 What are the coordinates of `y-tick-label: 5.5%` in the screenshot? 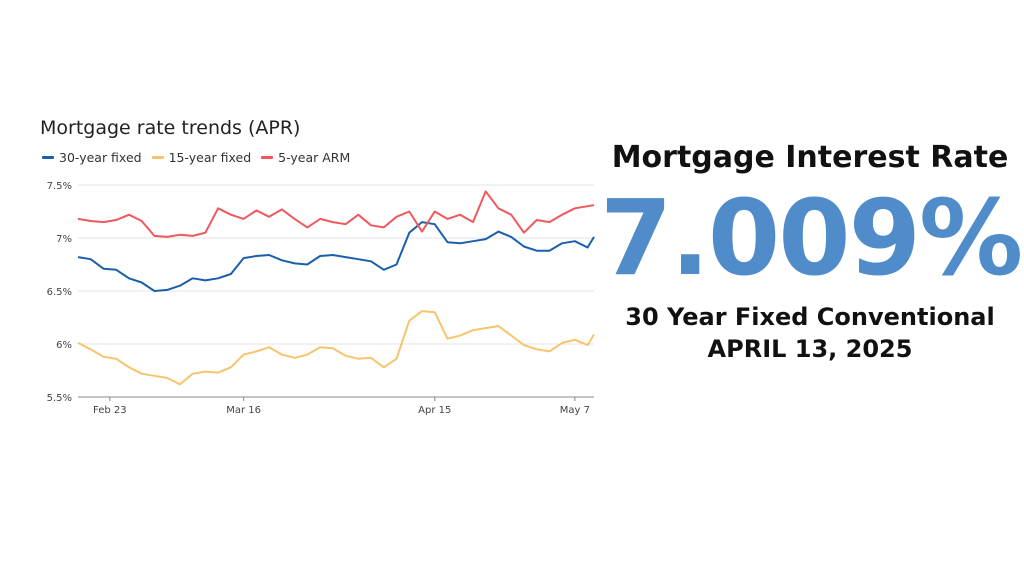 It's located at (59, 398).